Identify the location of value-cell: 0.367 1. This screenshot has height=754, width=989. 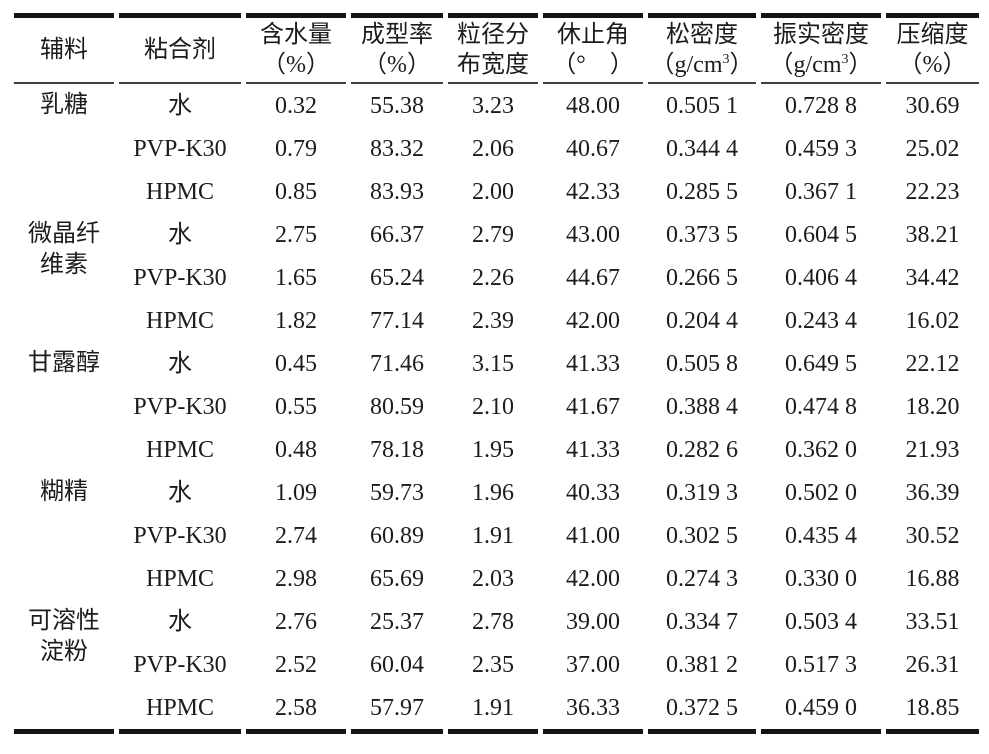
(821, 191).